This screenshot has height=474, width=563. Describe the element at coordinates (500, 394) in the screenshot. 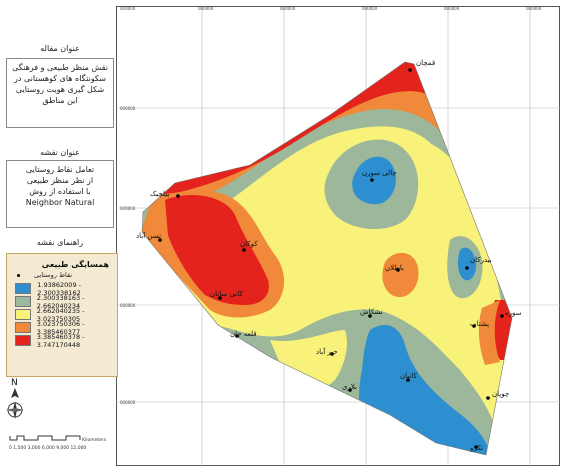

I see `village-label: چوپان` at that location.